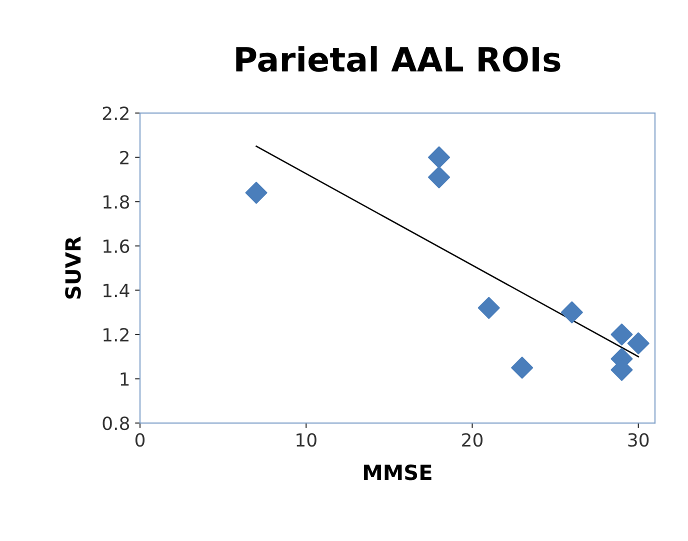  What do you see at coordinates (73, 267) in the screenshot?
I see `y-axis-title: SUVR` at bounding box center [73, 267].